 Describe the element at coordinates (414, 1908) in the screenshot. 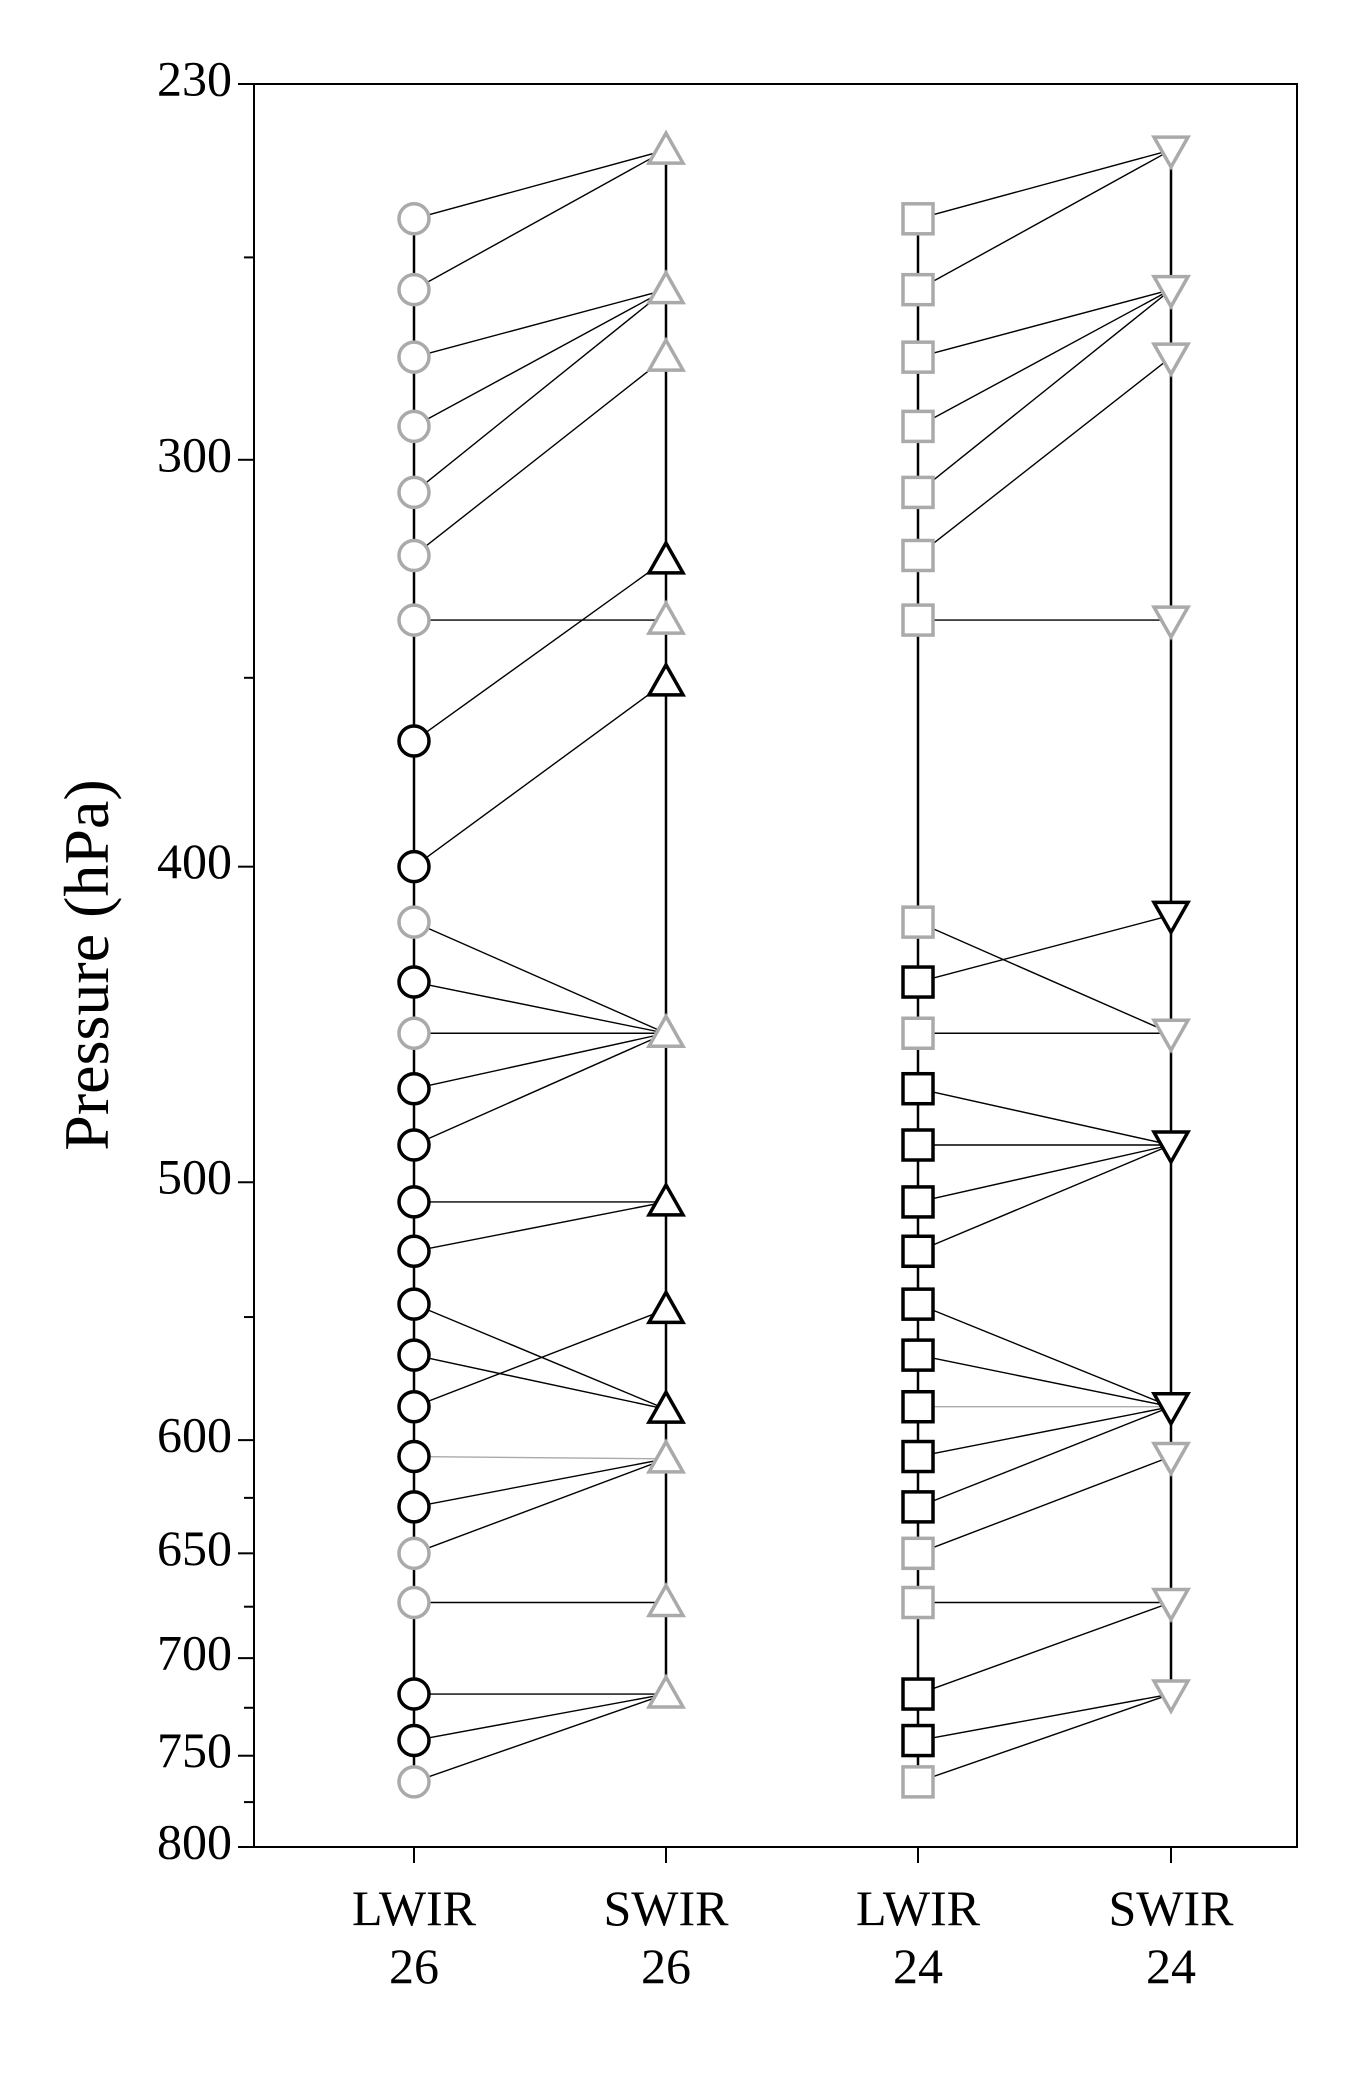

I see `x-tick-label: LWIR` at that location.